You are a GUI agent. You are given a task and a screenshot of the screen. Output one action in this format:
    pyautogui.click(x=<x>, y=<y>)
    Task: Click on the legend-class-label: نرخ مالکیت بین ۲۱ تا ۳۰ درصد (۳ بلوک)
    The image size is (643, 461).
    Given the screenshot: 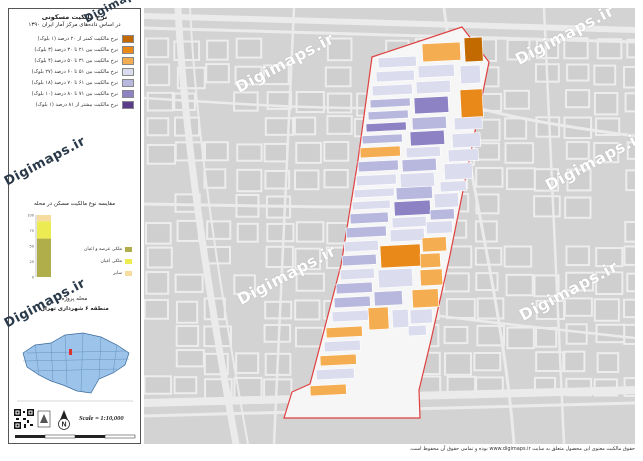 What is the action you would take?
    pyautogui.click(x=76, y=50)
    